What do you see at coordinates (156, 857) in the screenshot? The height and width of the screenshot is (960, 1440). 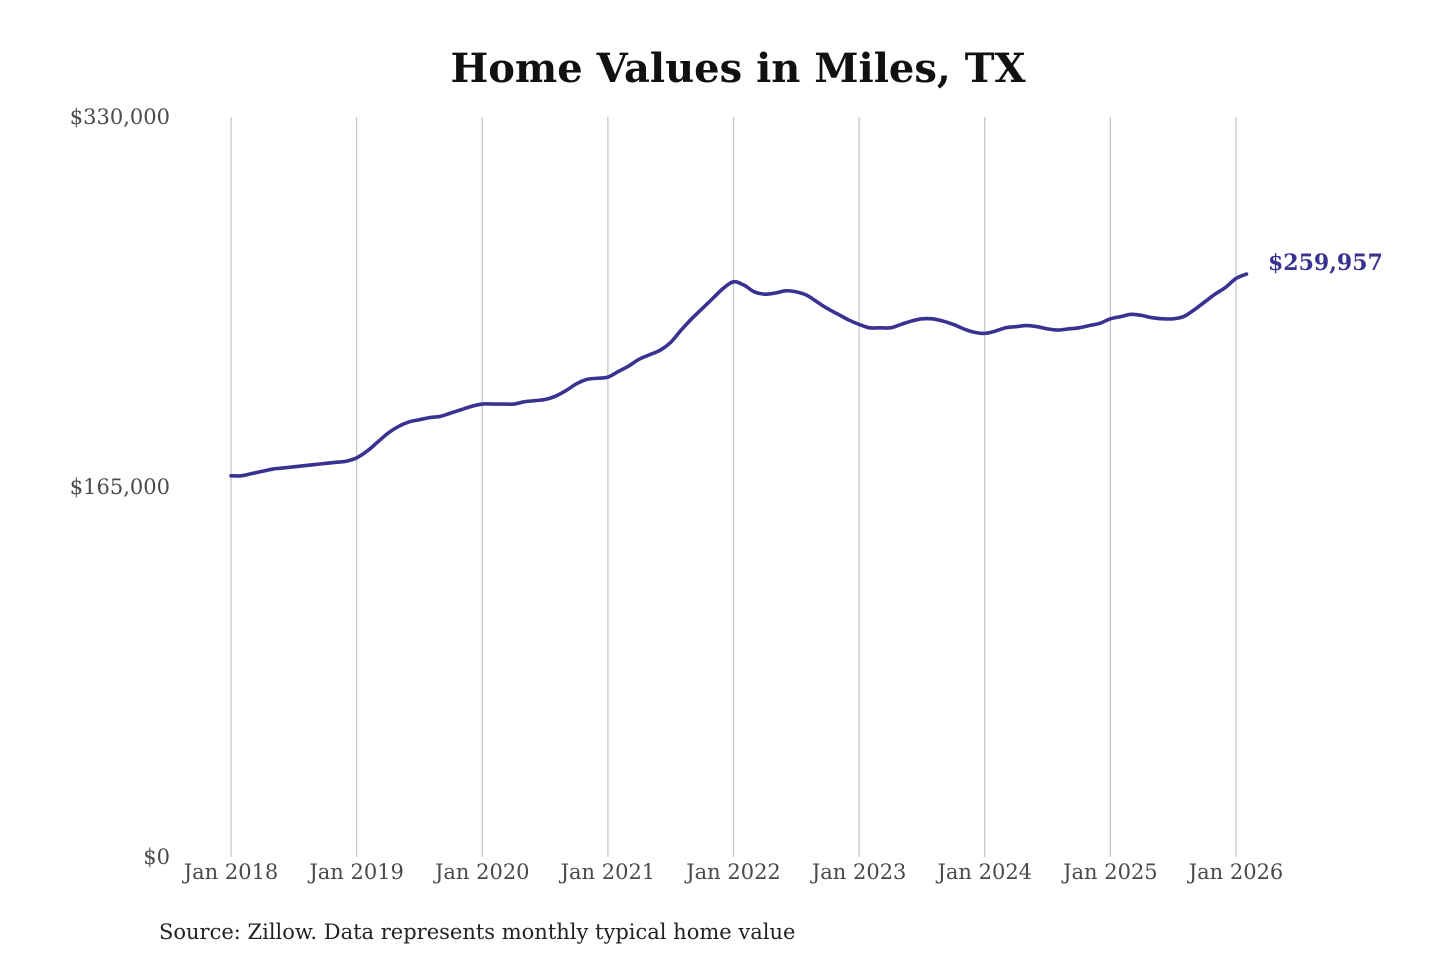 I see `y-tick-label: $0` at bounding box center [156, 857].